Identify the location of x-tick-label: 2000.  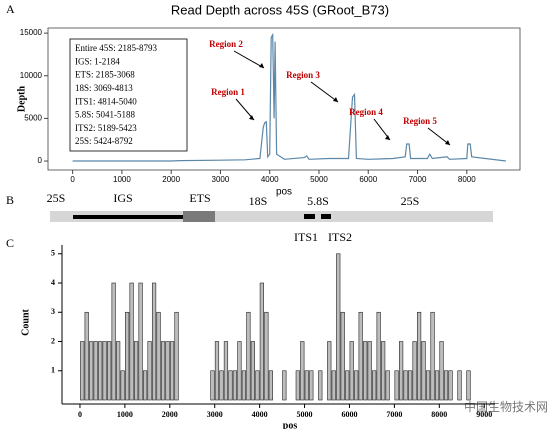
(171, 179).